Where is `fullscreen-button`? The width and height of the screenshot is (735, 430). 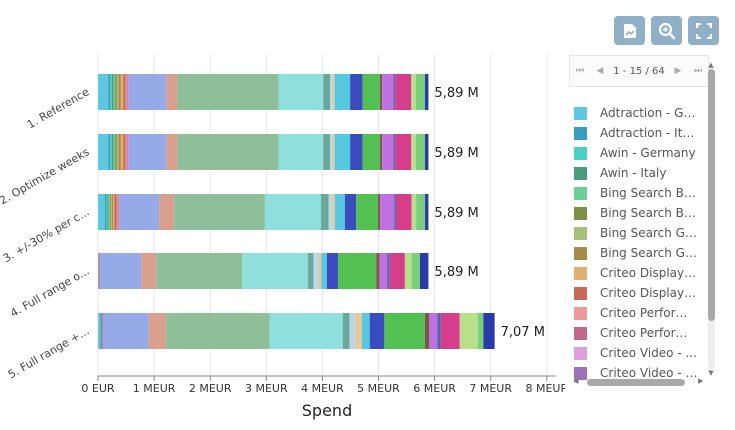
fullscreen-button is located at coordinates (703, 30).